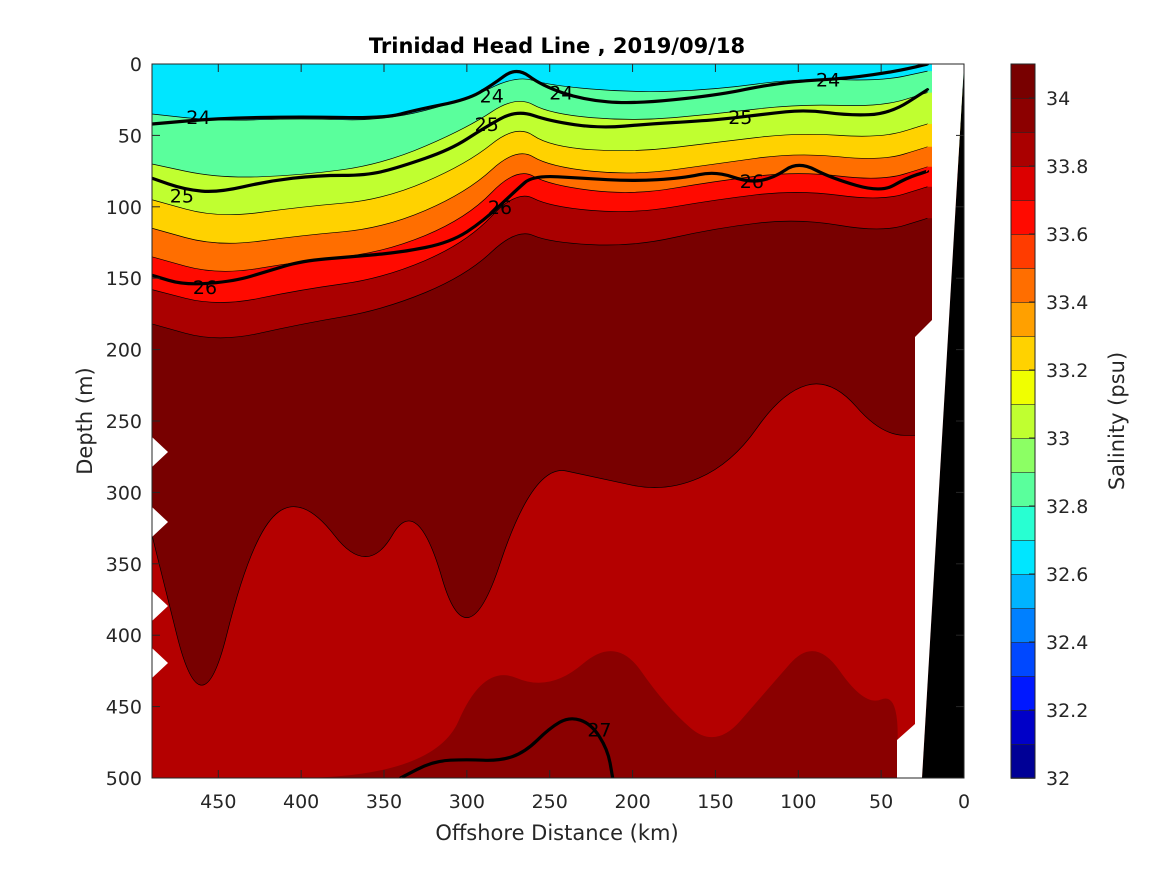 The height and width of the screenshot is (875, 1167). Describe the element at coordinates (1067, 371) in the screenshot. I see `colorbar-tick-label: 33.2` at that location.